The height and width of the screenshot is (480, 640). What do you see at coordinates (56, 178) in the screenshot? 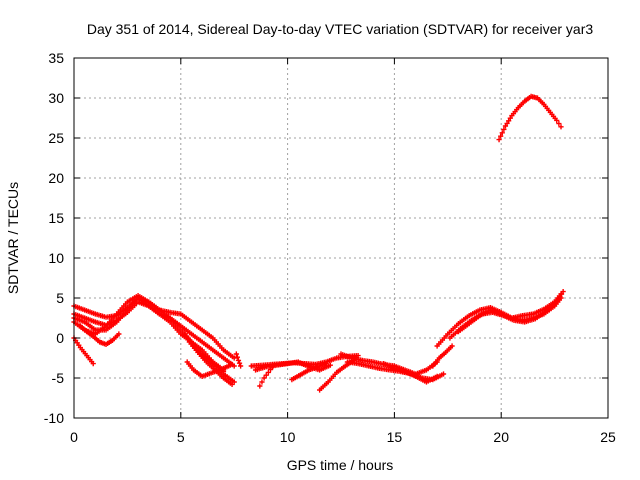
I see `y-tick-label: 20` at bounding box center [56, 178].